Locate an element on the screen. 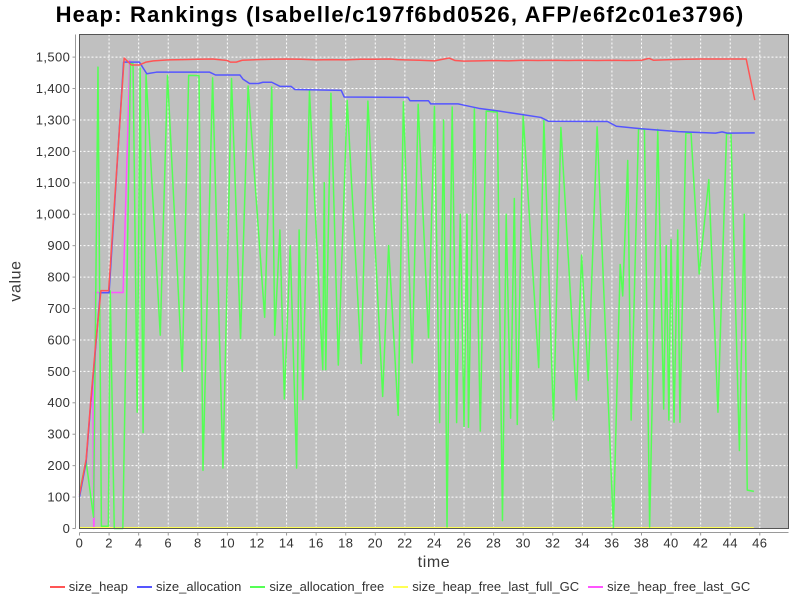 This screenshot has height=600, width=800. svg-text: 8 is located at coordinates (198, 543).